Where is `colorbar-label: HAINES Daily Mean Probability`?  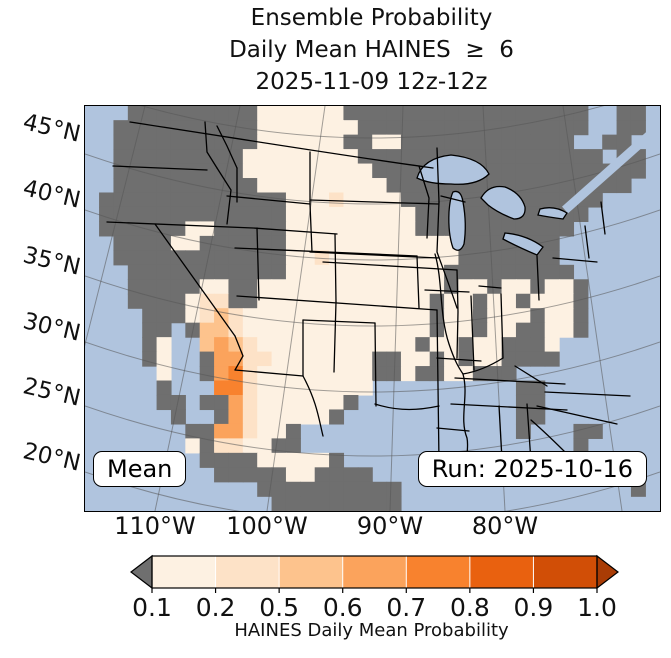 colorbar-label: HAINES Daily Mean Probability is located at coordinates (371, 630).